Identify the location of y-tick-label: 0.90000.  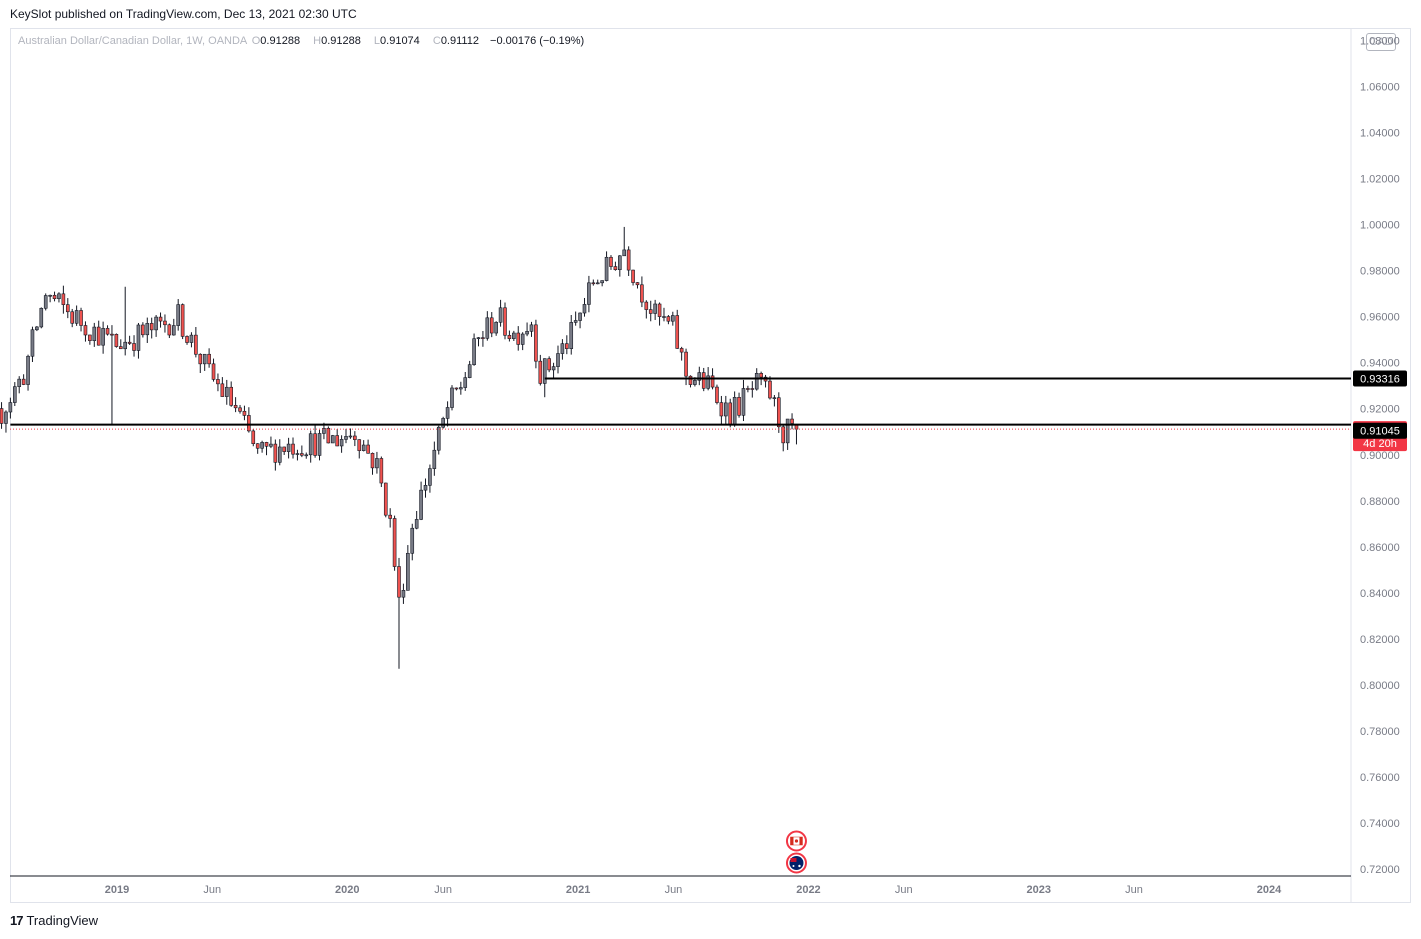
(1380, 456).